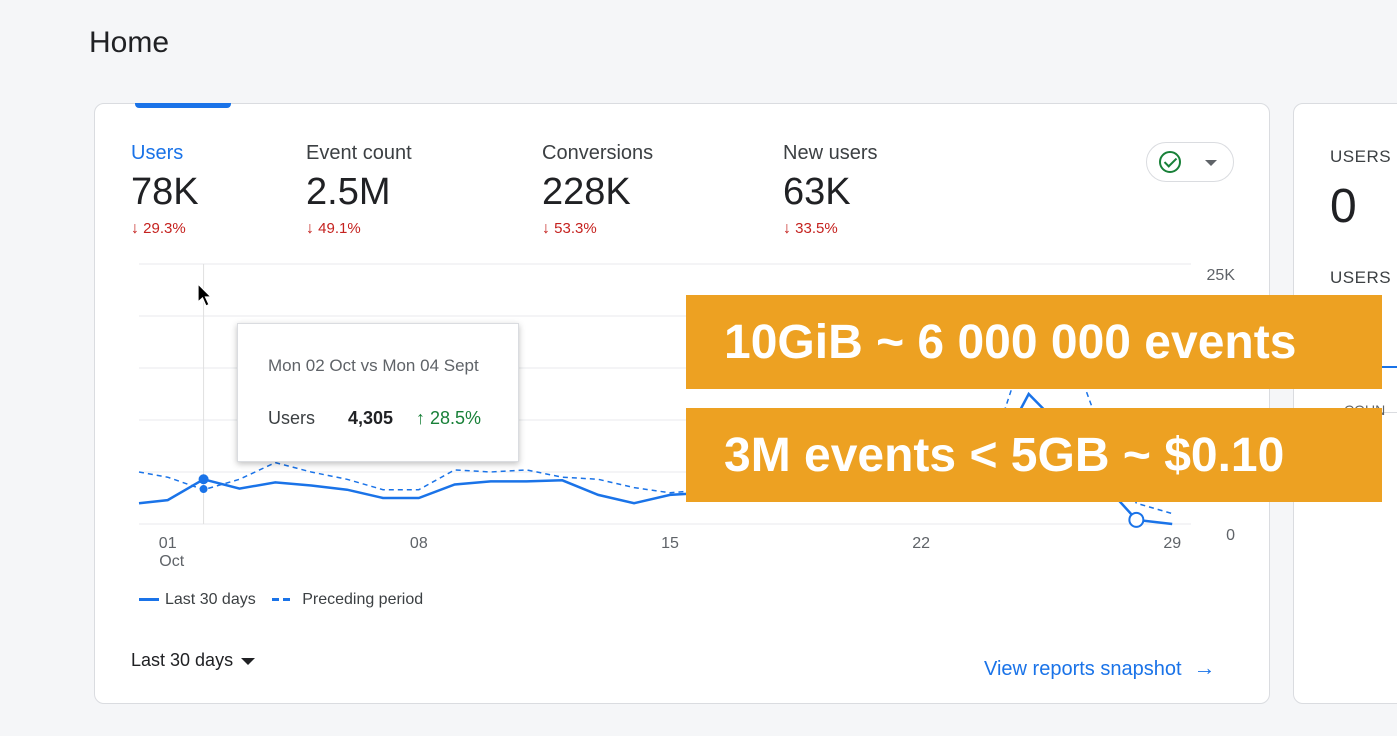 Image resolution: width=1397 pixels, height=736 pixels. Describe the element at coordinates (1204, 667) in the screenshot. I see `arrow-right-icon: →` at that location.